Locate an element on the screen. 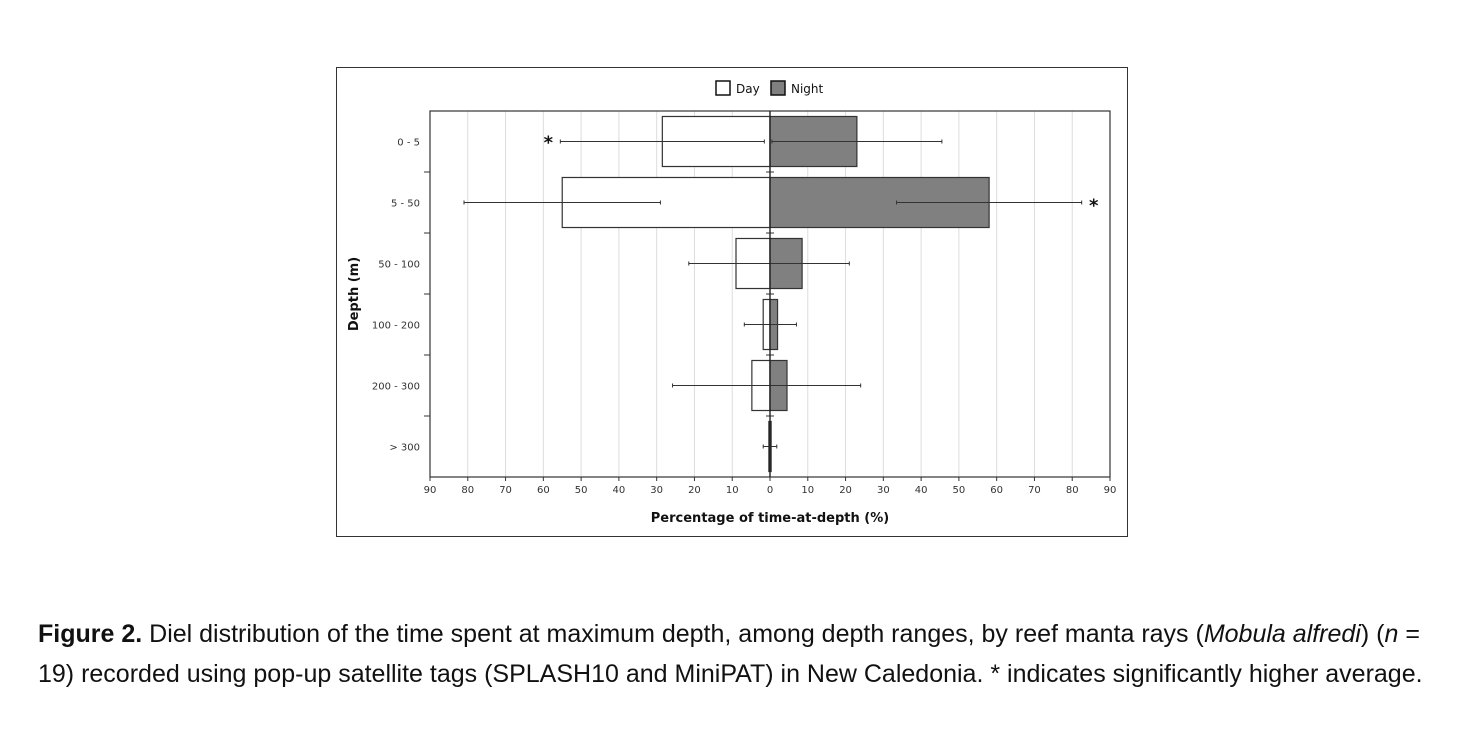 The height and width of the screenshot is (748, 1464). x-tick-label: 0 is located at coordinates (770, 490).